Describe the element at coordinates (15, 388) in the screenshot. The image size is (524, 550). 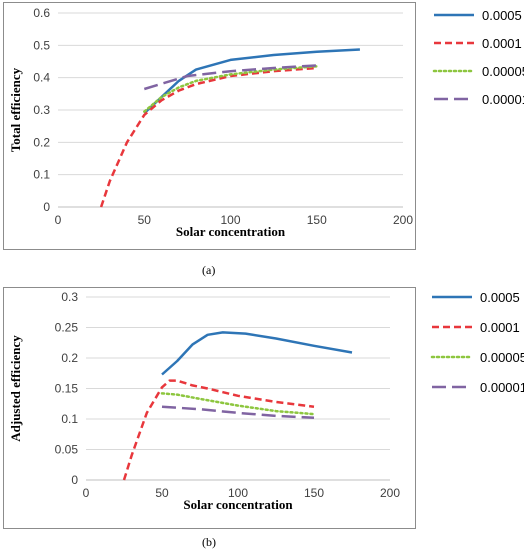
I see `y-axis-title: Adjusted efficiency` at that location.